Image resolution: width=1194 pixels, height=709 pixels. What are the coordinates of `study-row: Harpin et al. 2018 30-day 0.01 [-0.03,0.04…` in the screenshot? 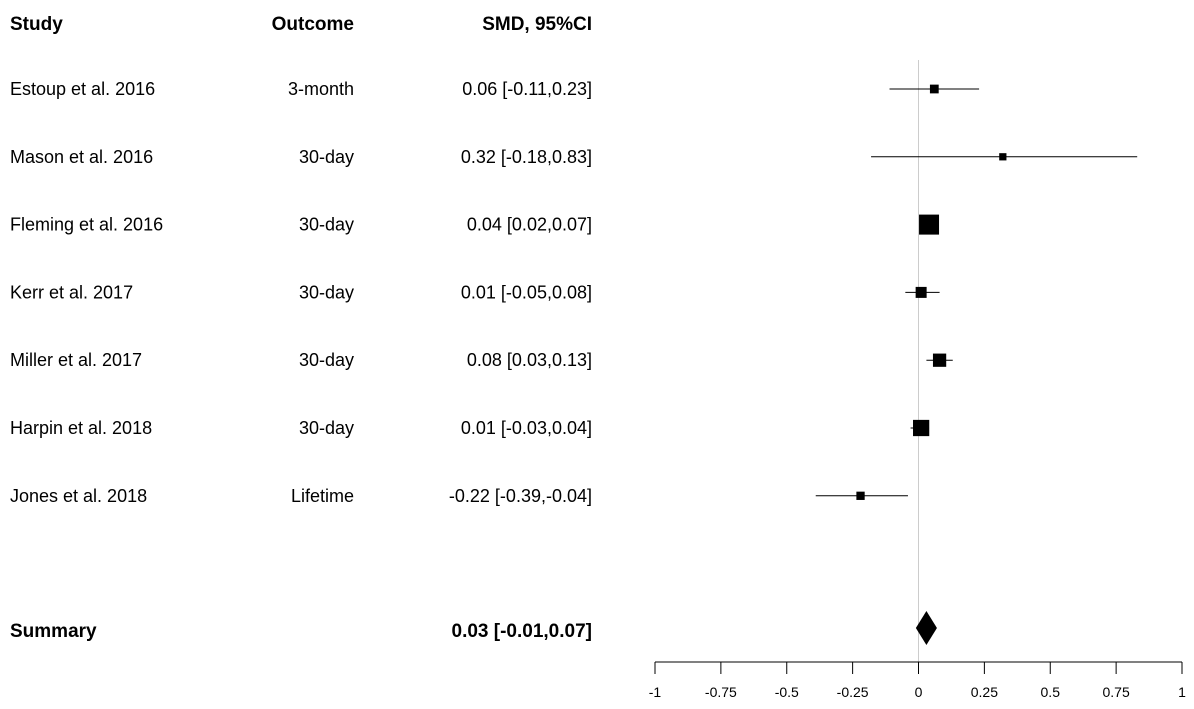 It's located at (470, 428).